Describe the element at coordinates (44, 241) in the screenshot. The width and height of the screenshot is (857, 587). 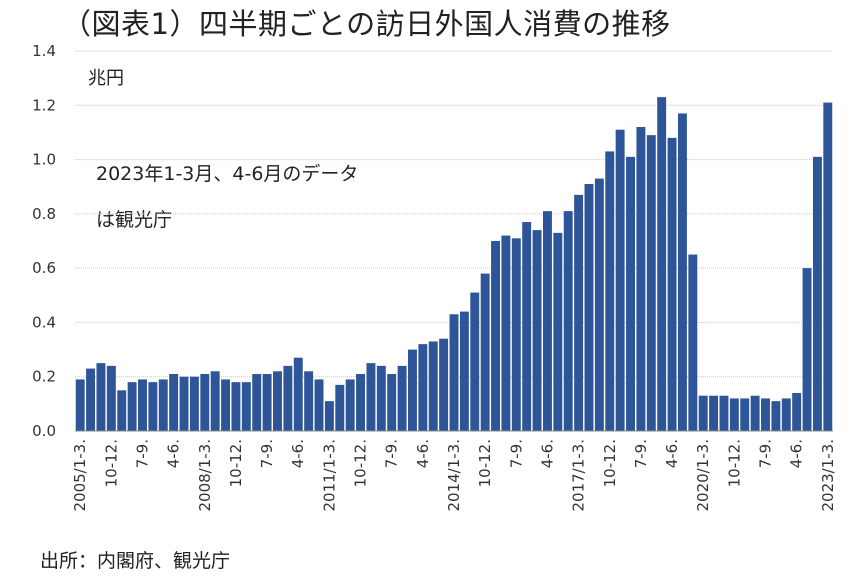
I see `y-axis-ticks: 0.0 0.2 0.4 0.6 0.8 1.0 1.2 1.4` at that location.